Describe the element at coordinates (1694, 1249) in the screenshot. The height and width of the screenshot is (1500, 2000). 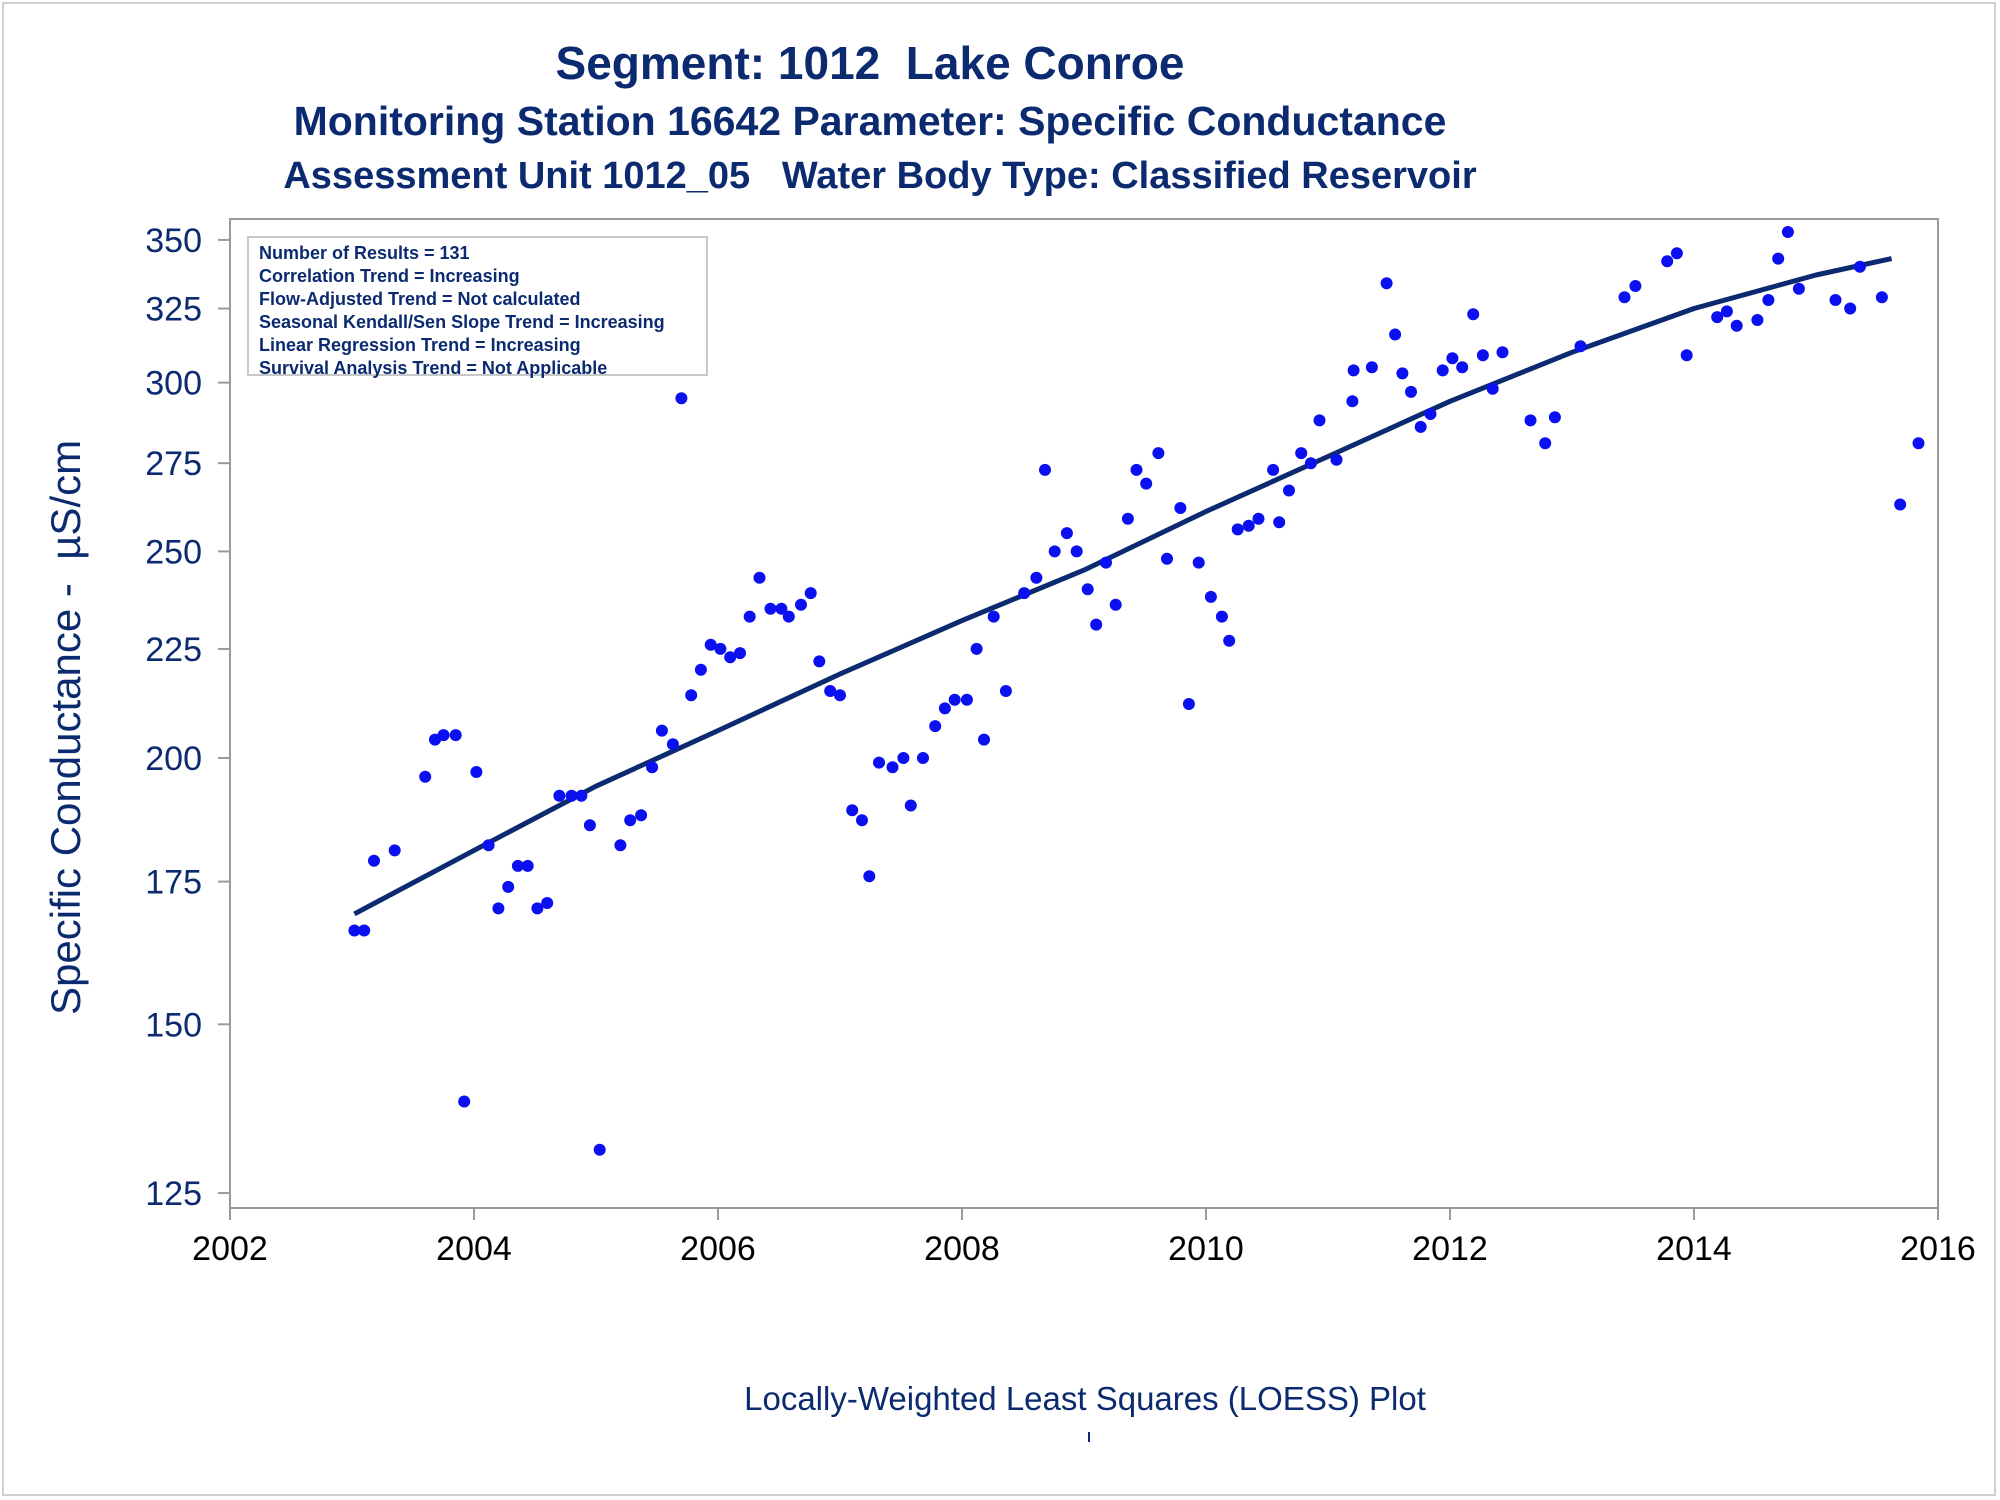
I see `x-tick-label: 2014` at that location.